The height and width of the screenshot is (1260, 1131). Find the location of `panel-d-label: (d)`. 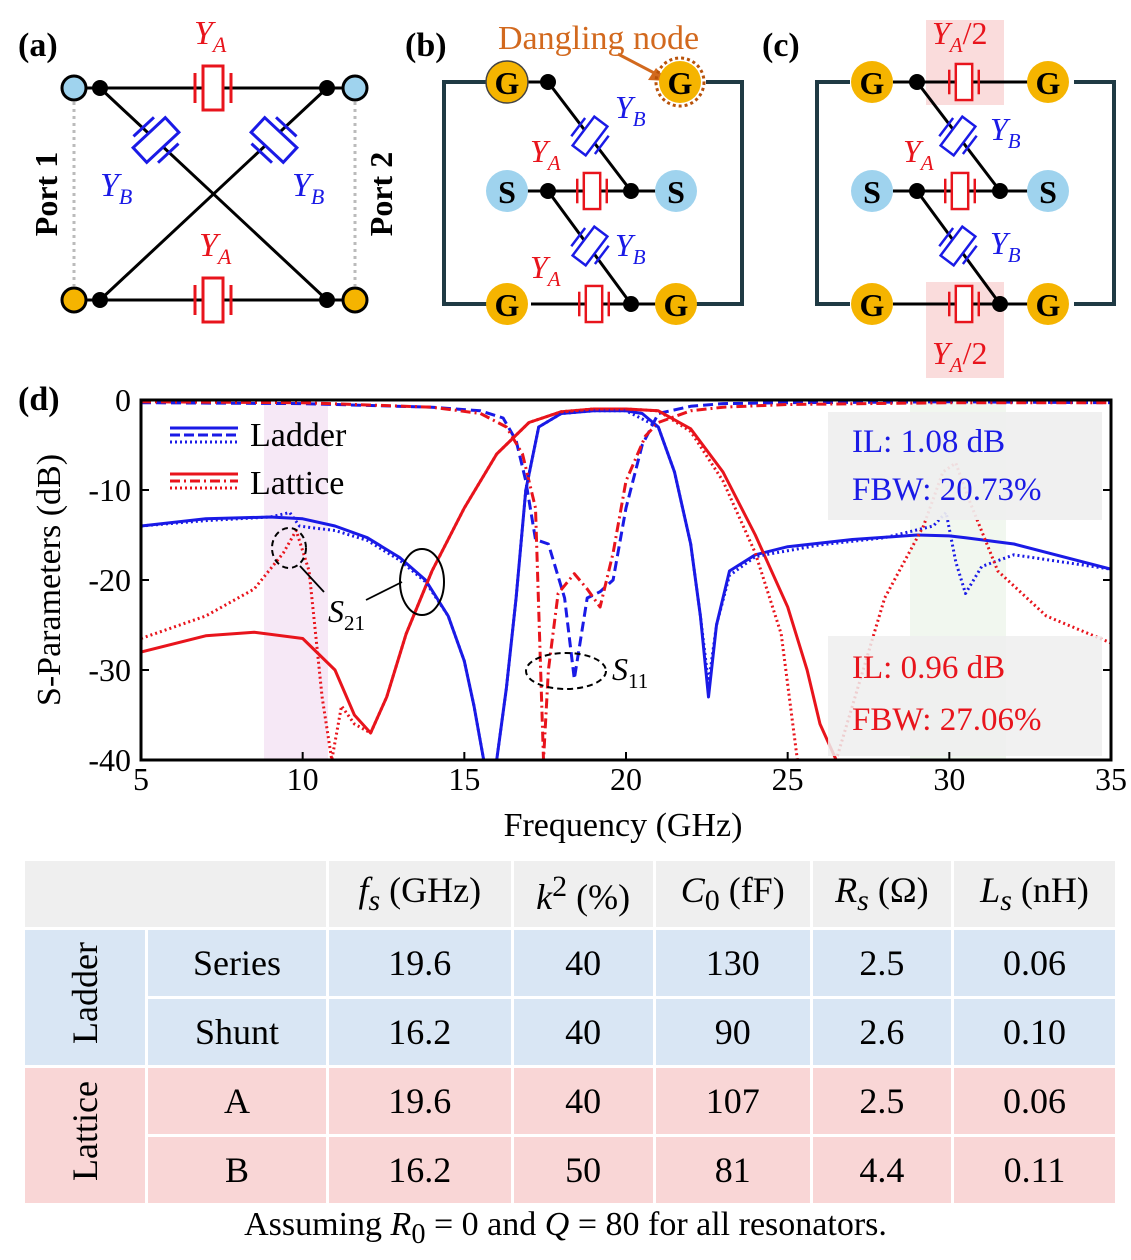

panel-d-label: (d) is located at coordinates (39, 399).